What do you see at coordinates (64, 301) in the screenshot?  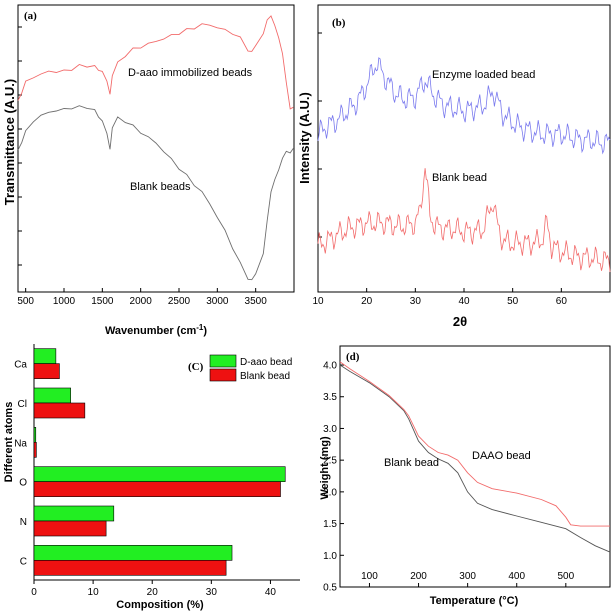 I see `panel-a-x-tick-label-1: 1000` at bounding box center [64, 301].